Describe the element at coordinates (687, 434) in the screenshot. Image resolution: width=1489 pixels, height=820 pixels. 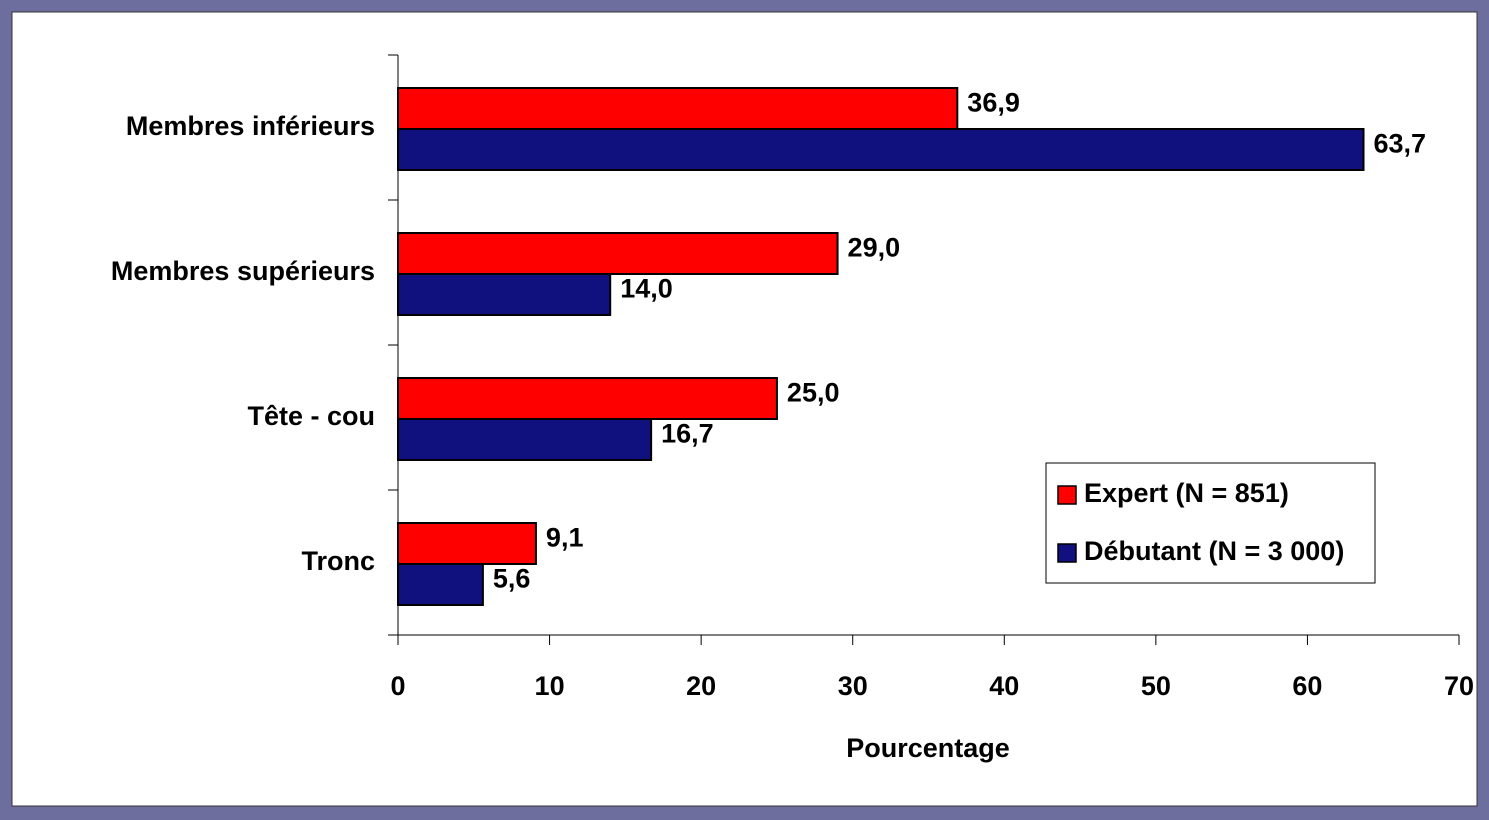
I see `data-label: 16,7` at that location.